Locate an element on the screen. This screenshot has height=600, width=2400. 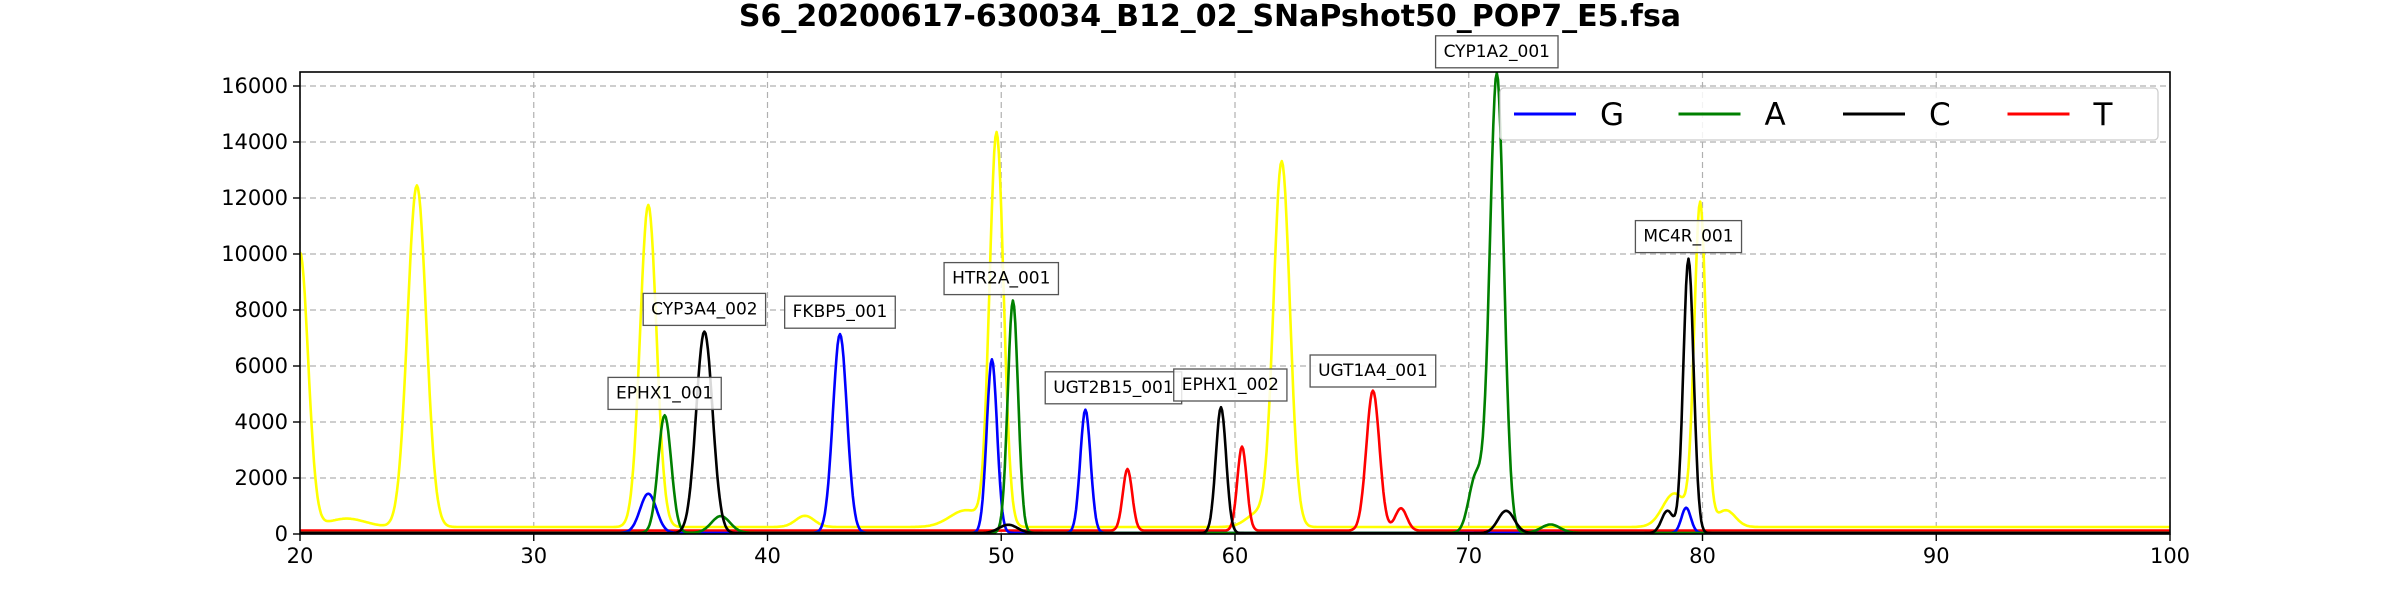
peak-annotation: FKBP5_001 is located at coordinates (840, 312).